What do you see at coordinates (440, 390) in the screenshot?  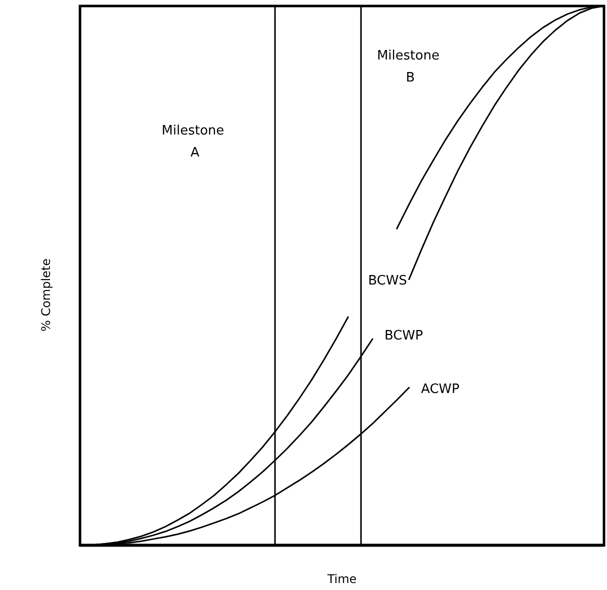 I see `series-label: ACWP` at bounding box center [440, 390].